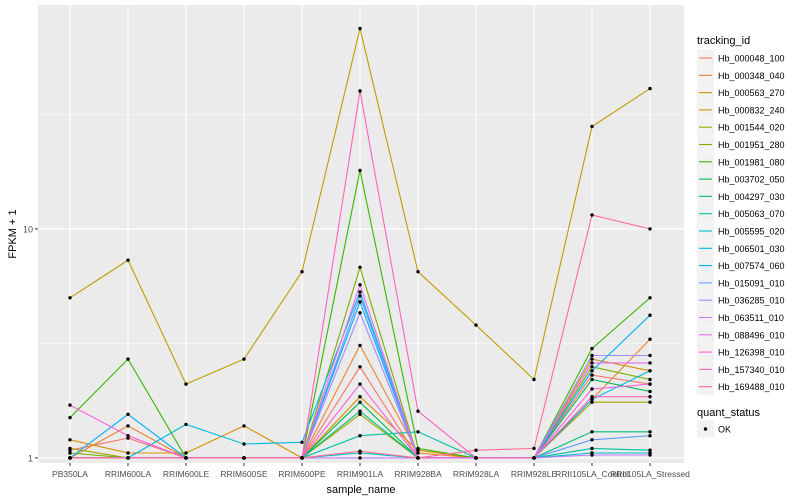 The image size is (800, 500). Describe the element at coordinates (28, 229) in the screenshot. I see `y-tick-label: 10` at that location.